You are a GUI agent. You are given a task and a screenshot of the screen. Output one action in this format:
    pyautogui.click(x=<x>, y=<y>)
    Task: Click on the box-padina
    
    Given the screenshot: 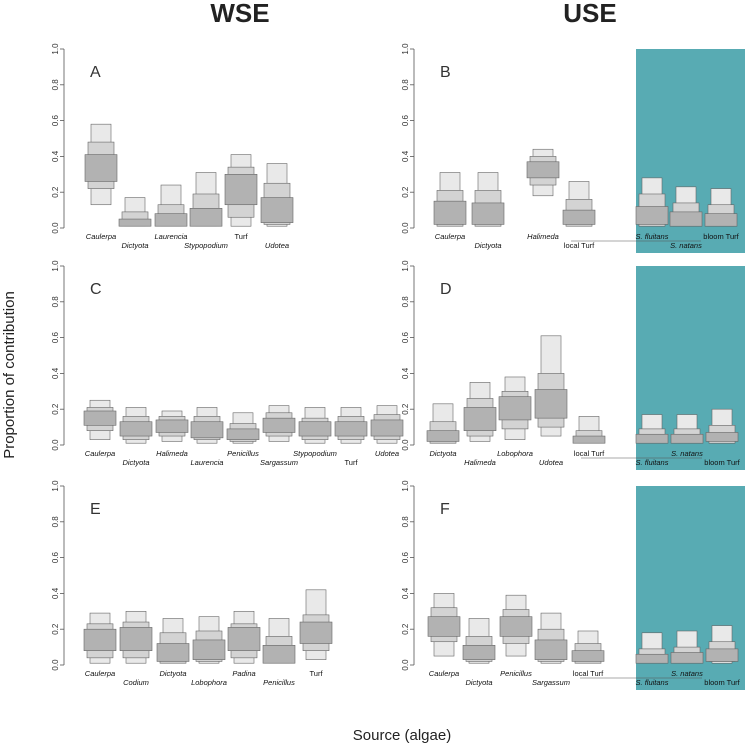 What is the action you would take?
    pyautogui.click(x=244, y=637)
    